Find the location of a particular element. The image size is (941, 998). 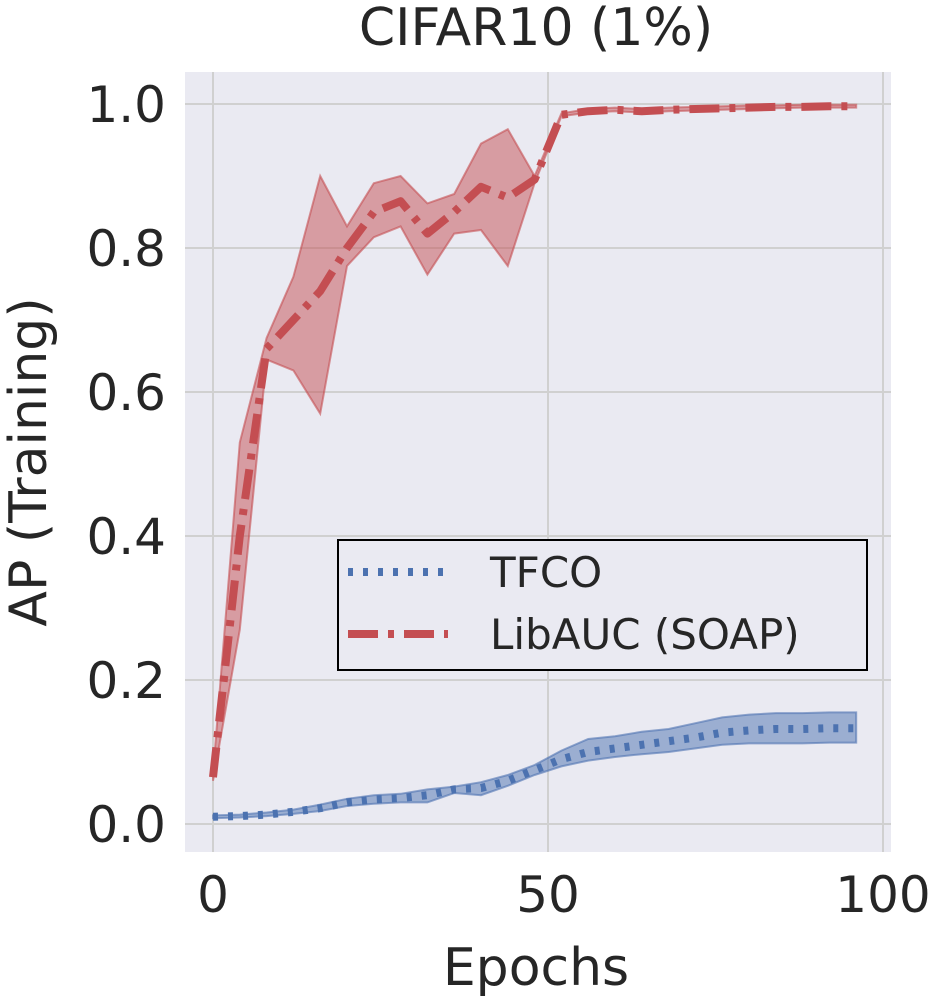

series-1-line is located at coordinates (534, 772).